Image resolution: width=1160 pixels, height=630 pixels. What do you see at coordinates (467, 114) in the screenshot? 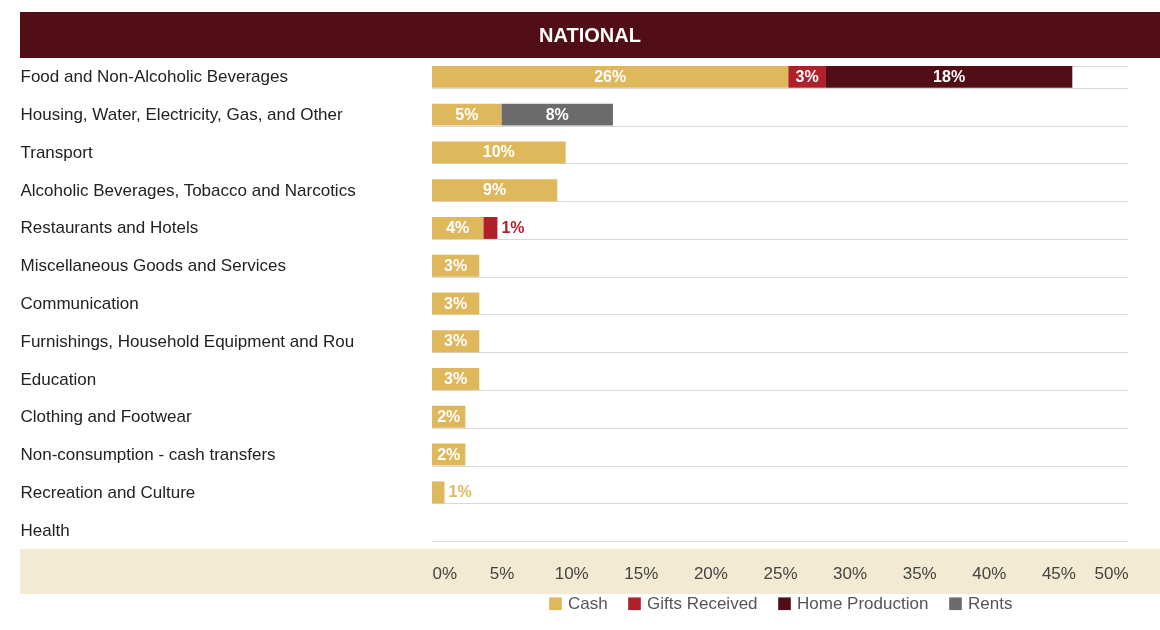
I see `data-label: 5%` at bounding box center [467, 114].